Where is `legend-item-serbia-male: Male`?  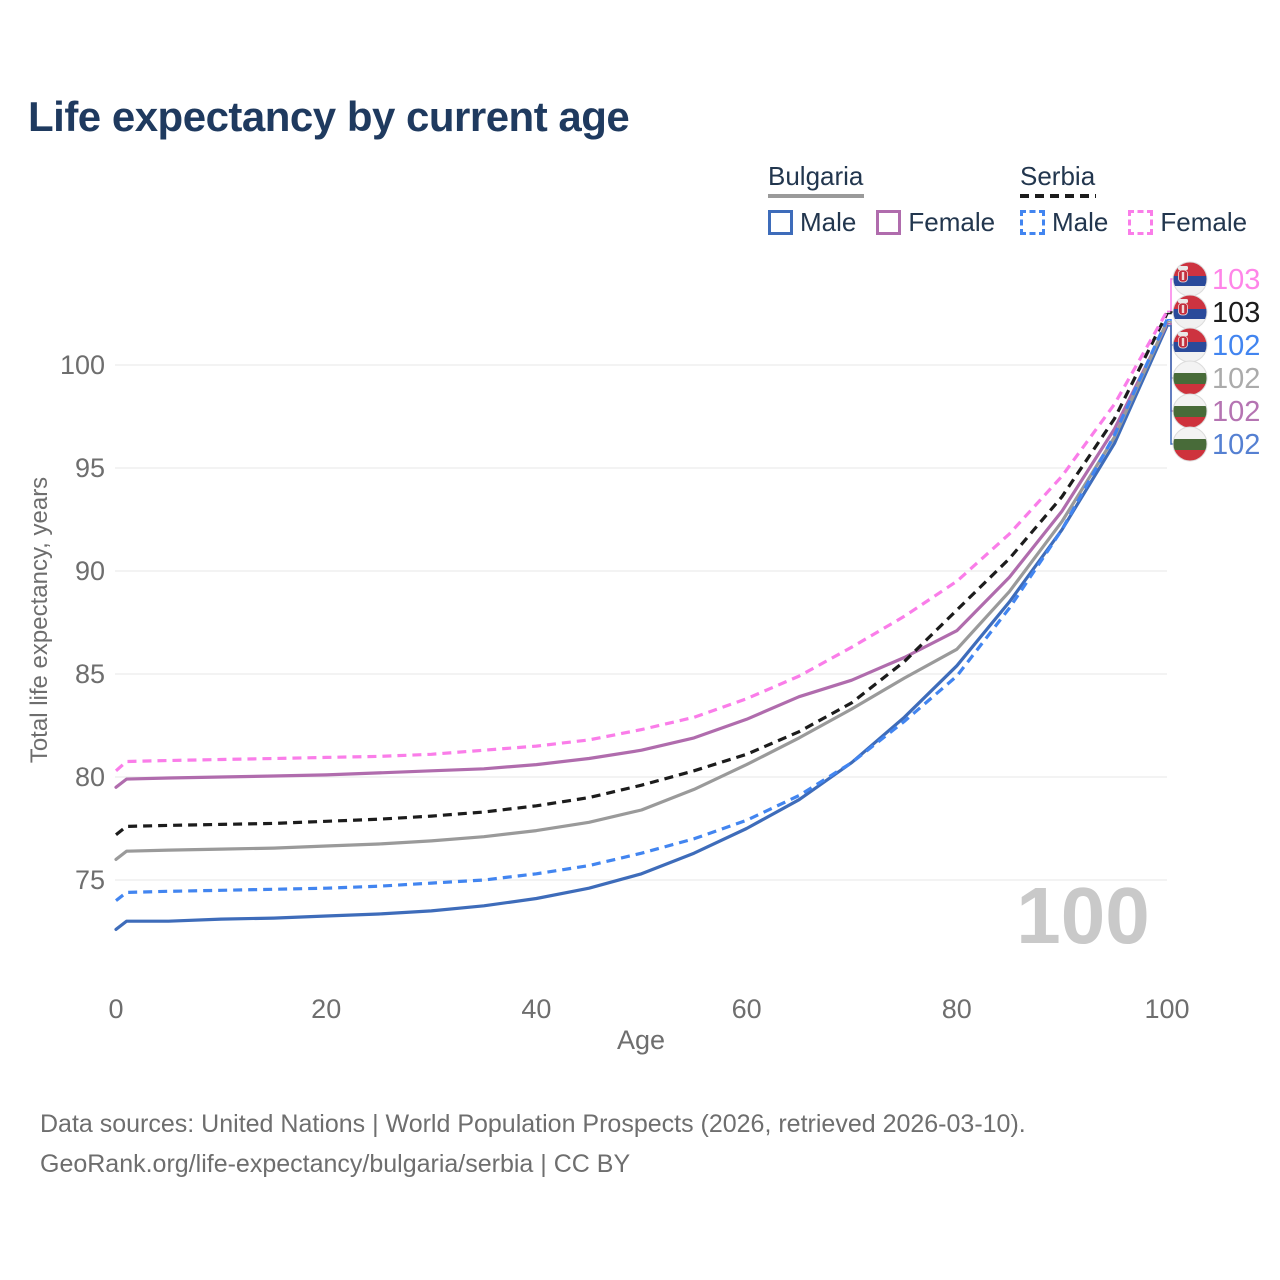
legend-item-serbia-male: Male is located at coordinates (1064, 222).